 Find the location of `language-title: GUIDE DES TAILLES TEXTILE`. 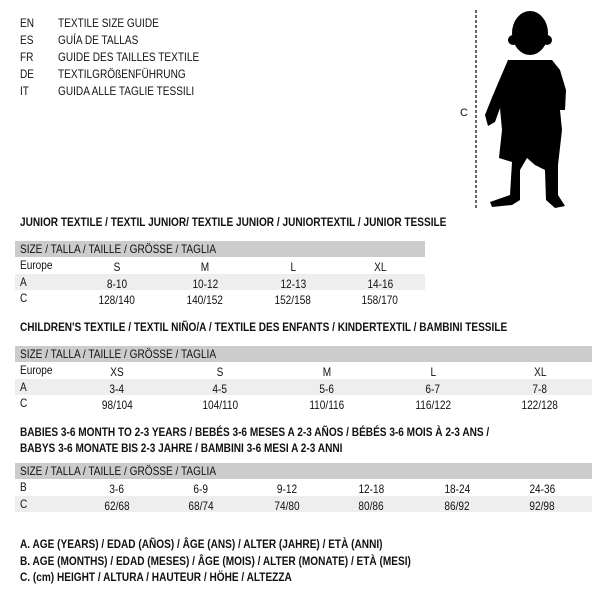

language-title: GUIDE DES TAILLES TEXTILE is located at coordinates (142, 57).